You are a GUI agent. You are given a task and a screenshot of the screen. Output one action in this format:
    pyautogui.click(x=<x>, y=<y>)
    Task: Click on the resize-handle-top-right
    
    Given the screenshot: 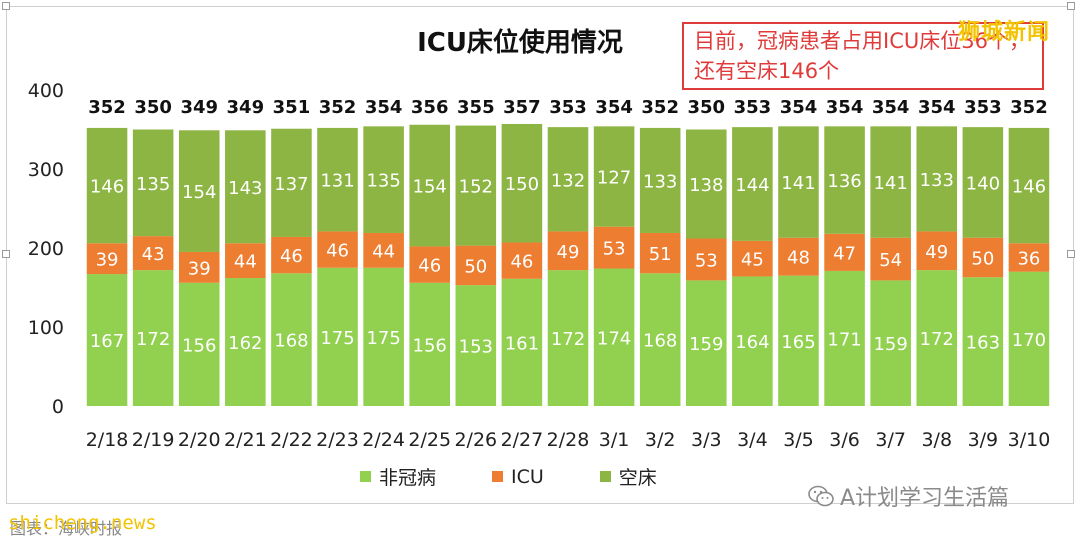 What is the action you would take?
    pyautogui.click(x=1071, y=6)
    